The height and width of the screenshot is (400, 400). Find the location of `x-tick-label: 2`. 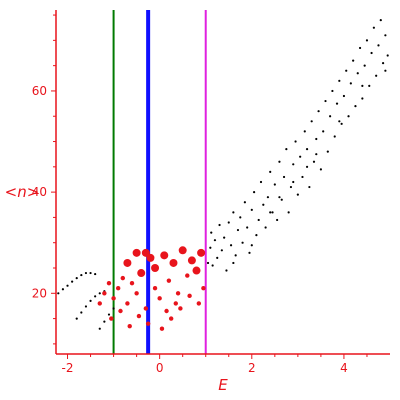

x-tick-label: 2 is located at coordinates (252, 368).